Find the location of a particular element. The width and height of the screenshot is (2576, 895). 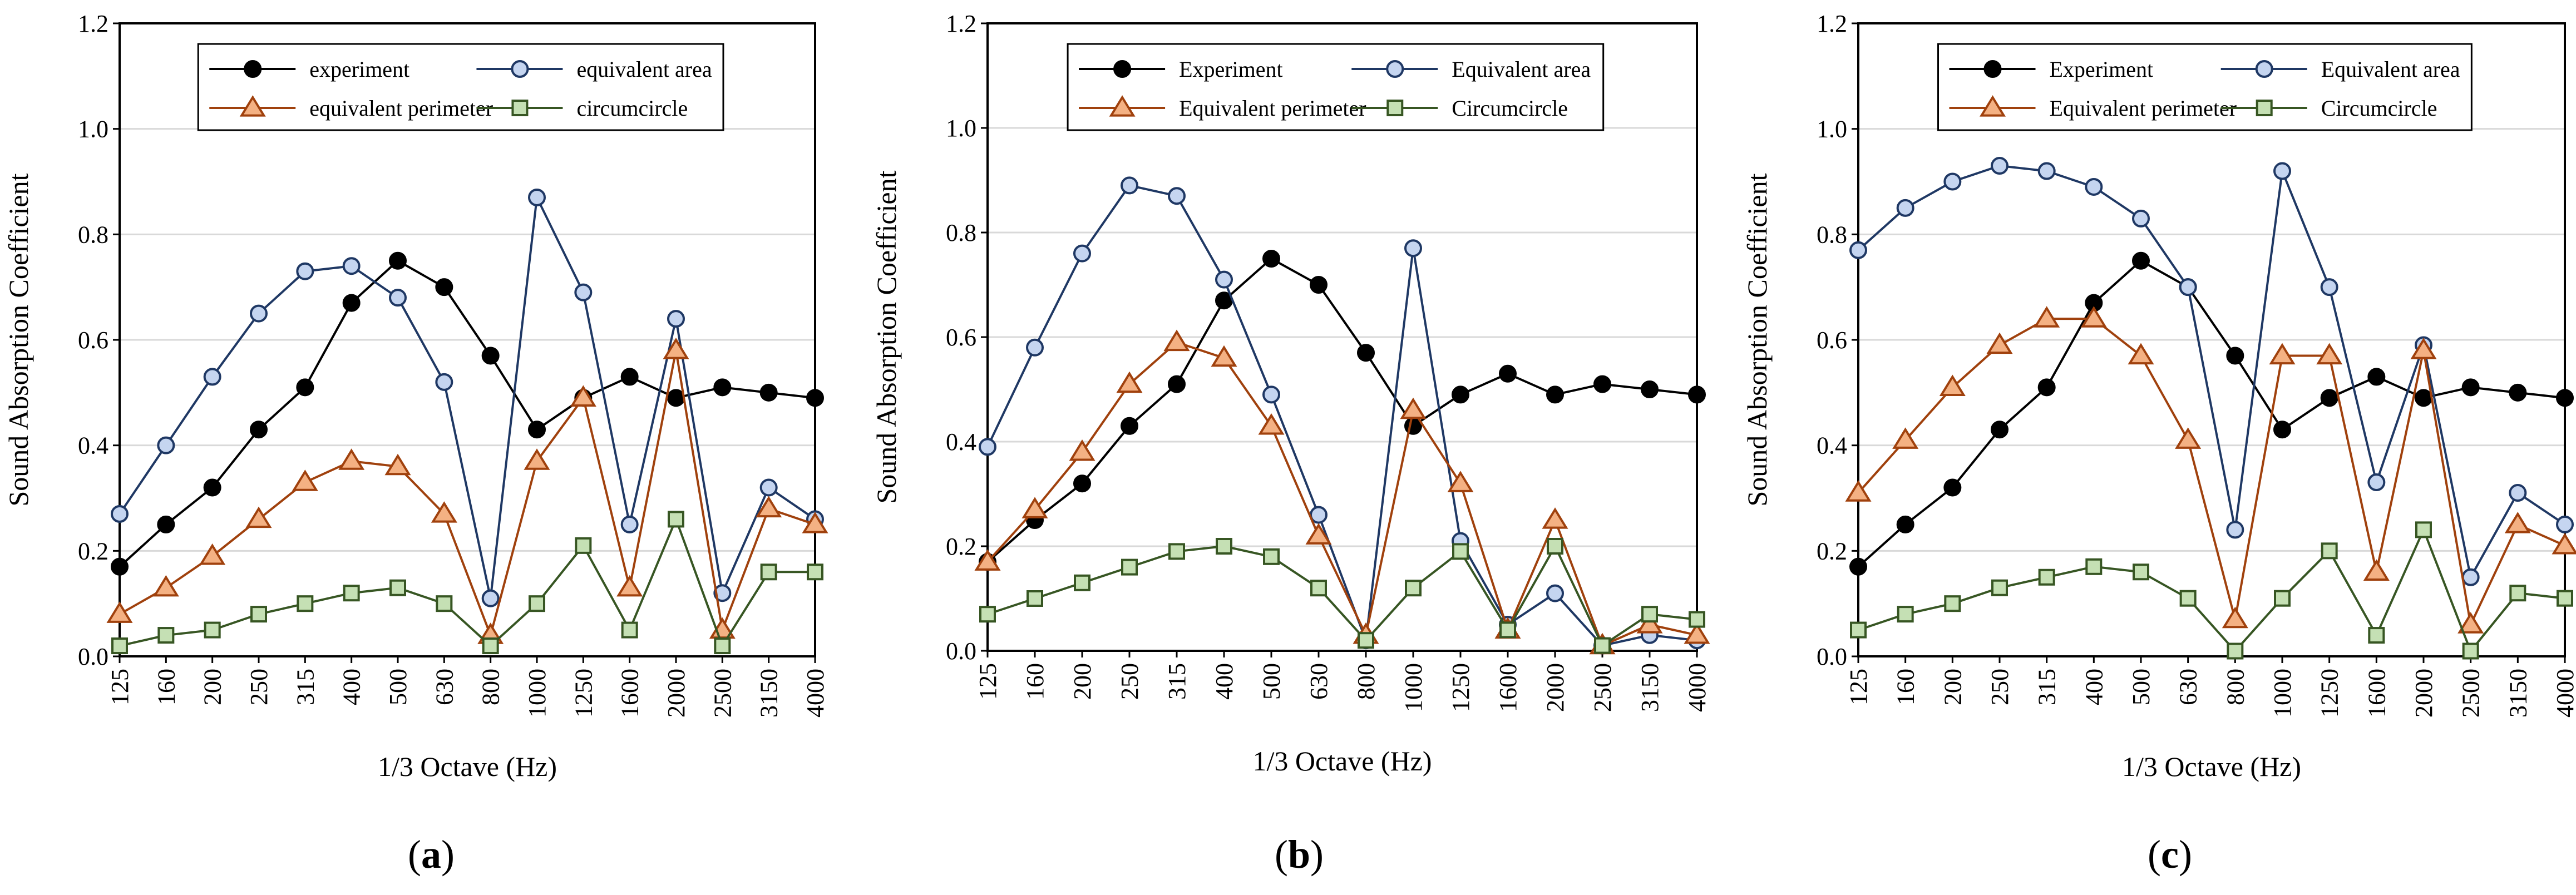

x-axis-label: 1/3 Octave (Hz) is located at coordinates (1342, 761).